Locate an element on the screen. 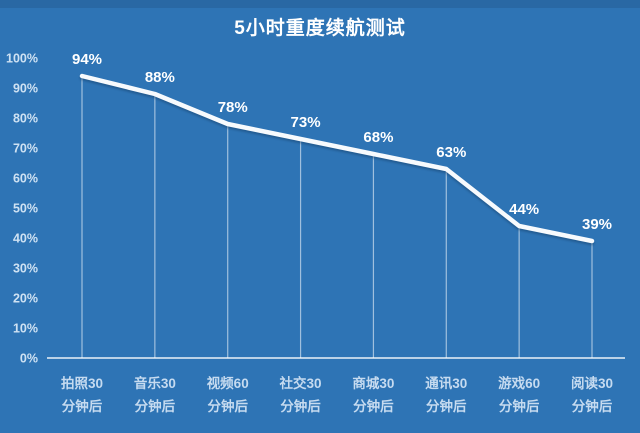  y-axis-tick-label: 50% is located at coordinates (25, 208).